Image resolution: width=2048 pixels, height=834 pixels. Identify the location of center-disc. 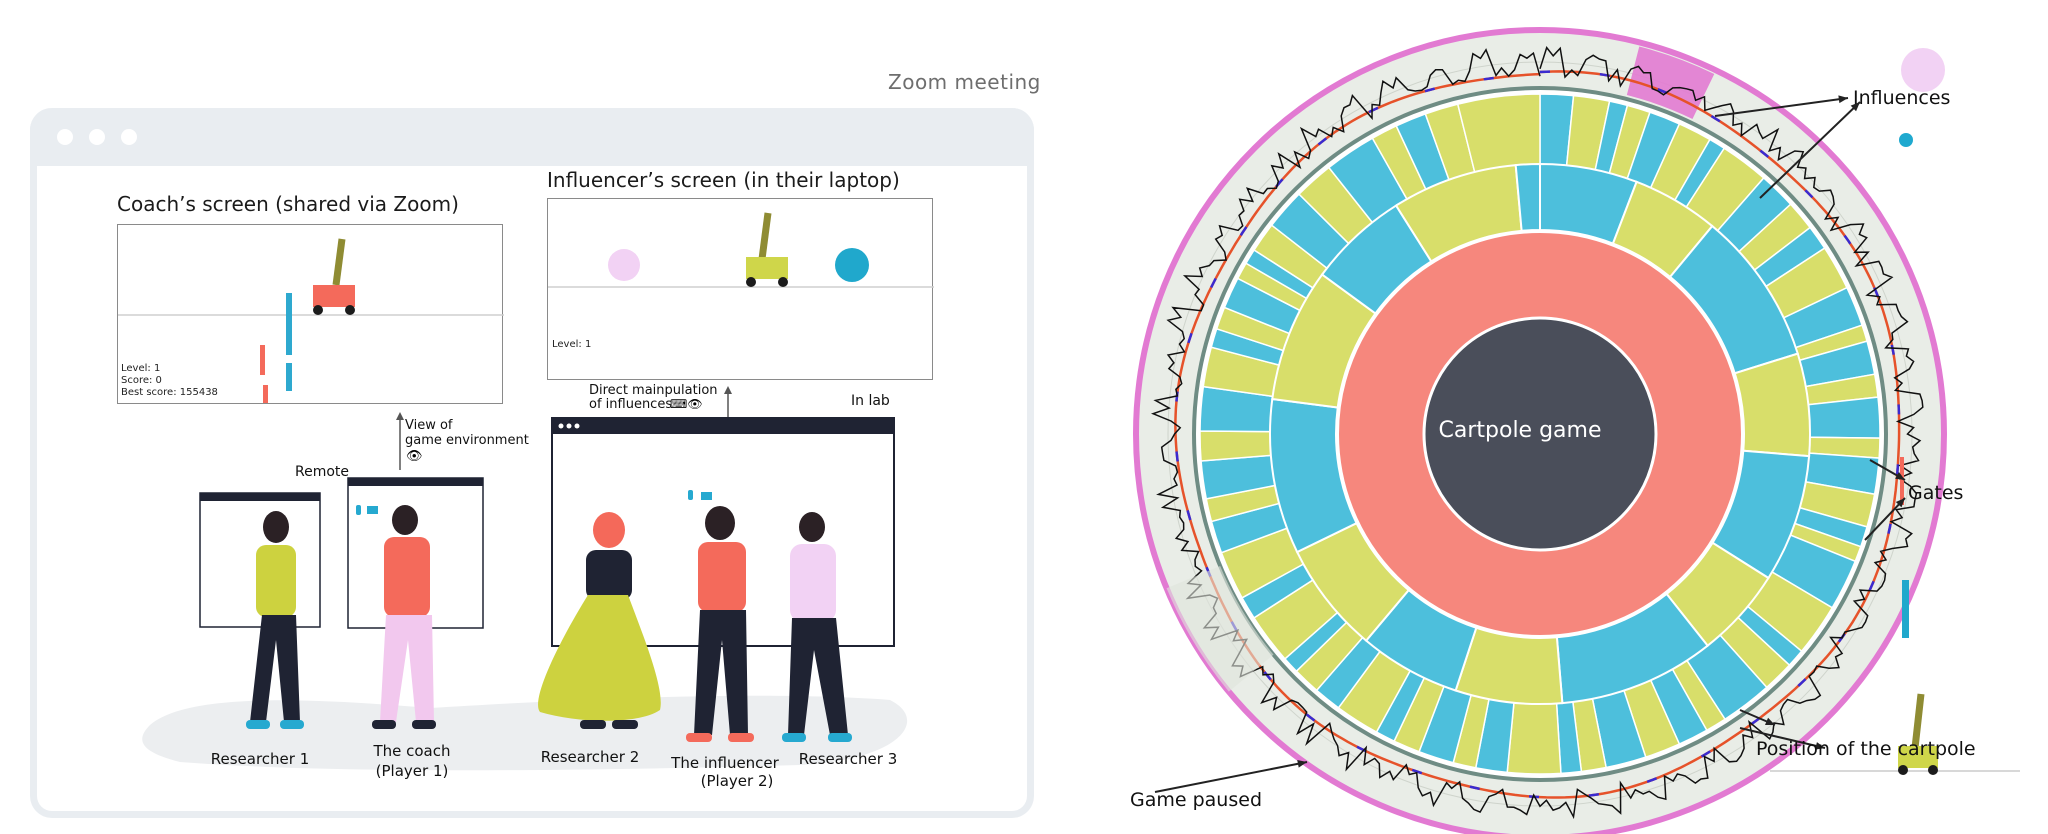
(1540, 434).